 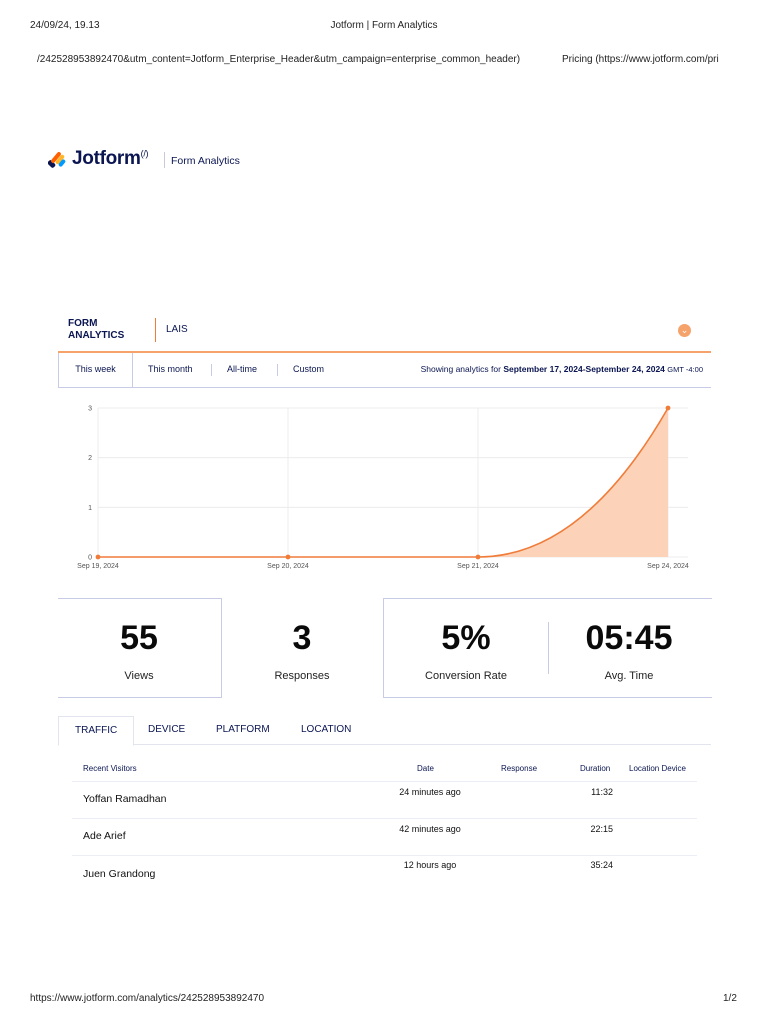 What do you see at coordinates (139, 638) in the screenshot?
I see `stat-value: 55` at bounding box center [139, 638].